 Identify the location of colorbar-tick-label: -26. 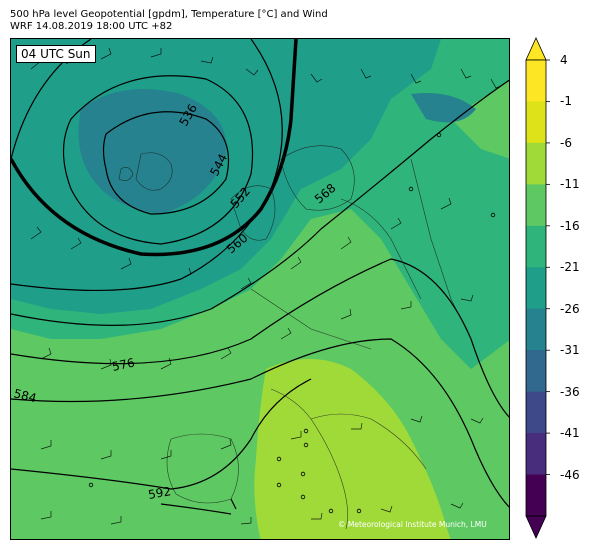
(570, 308).